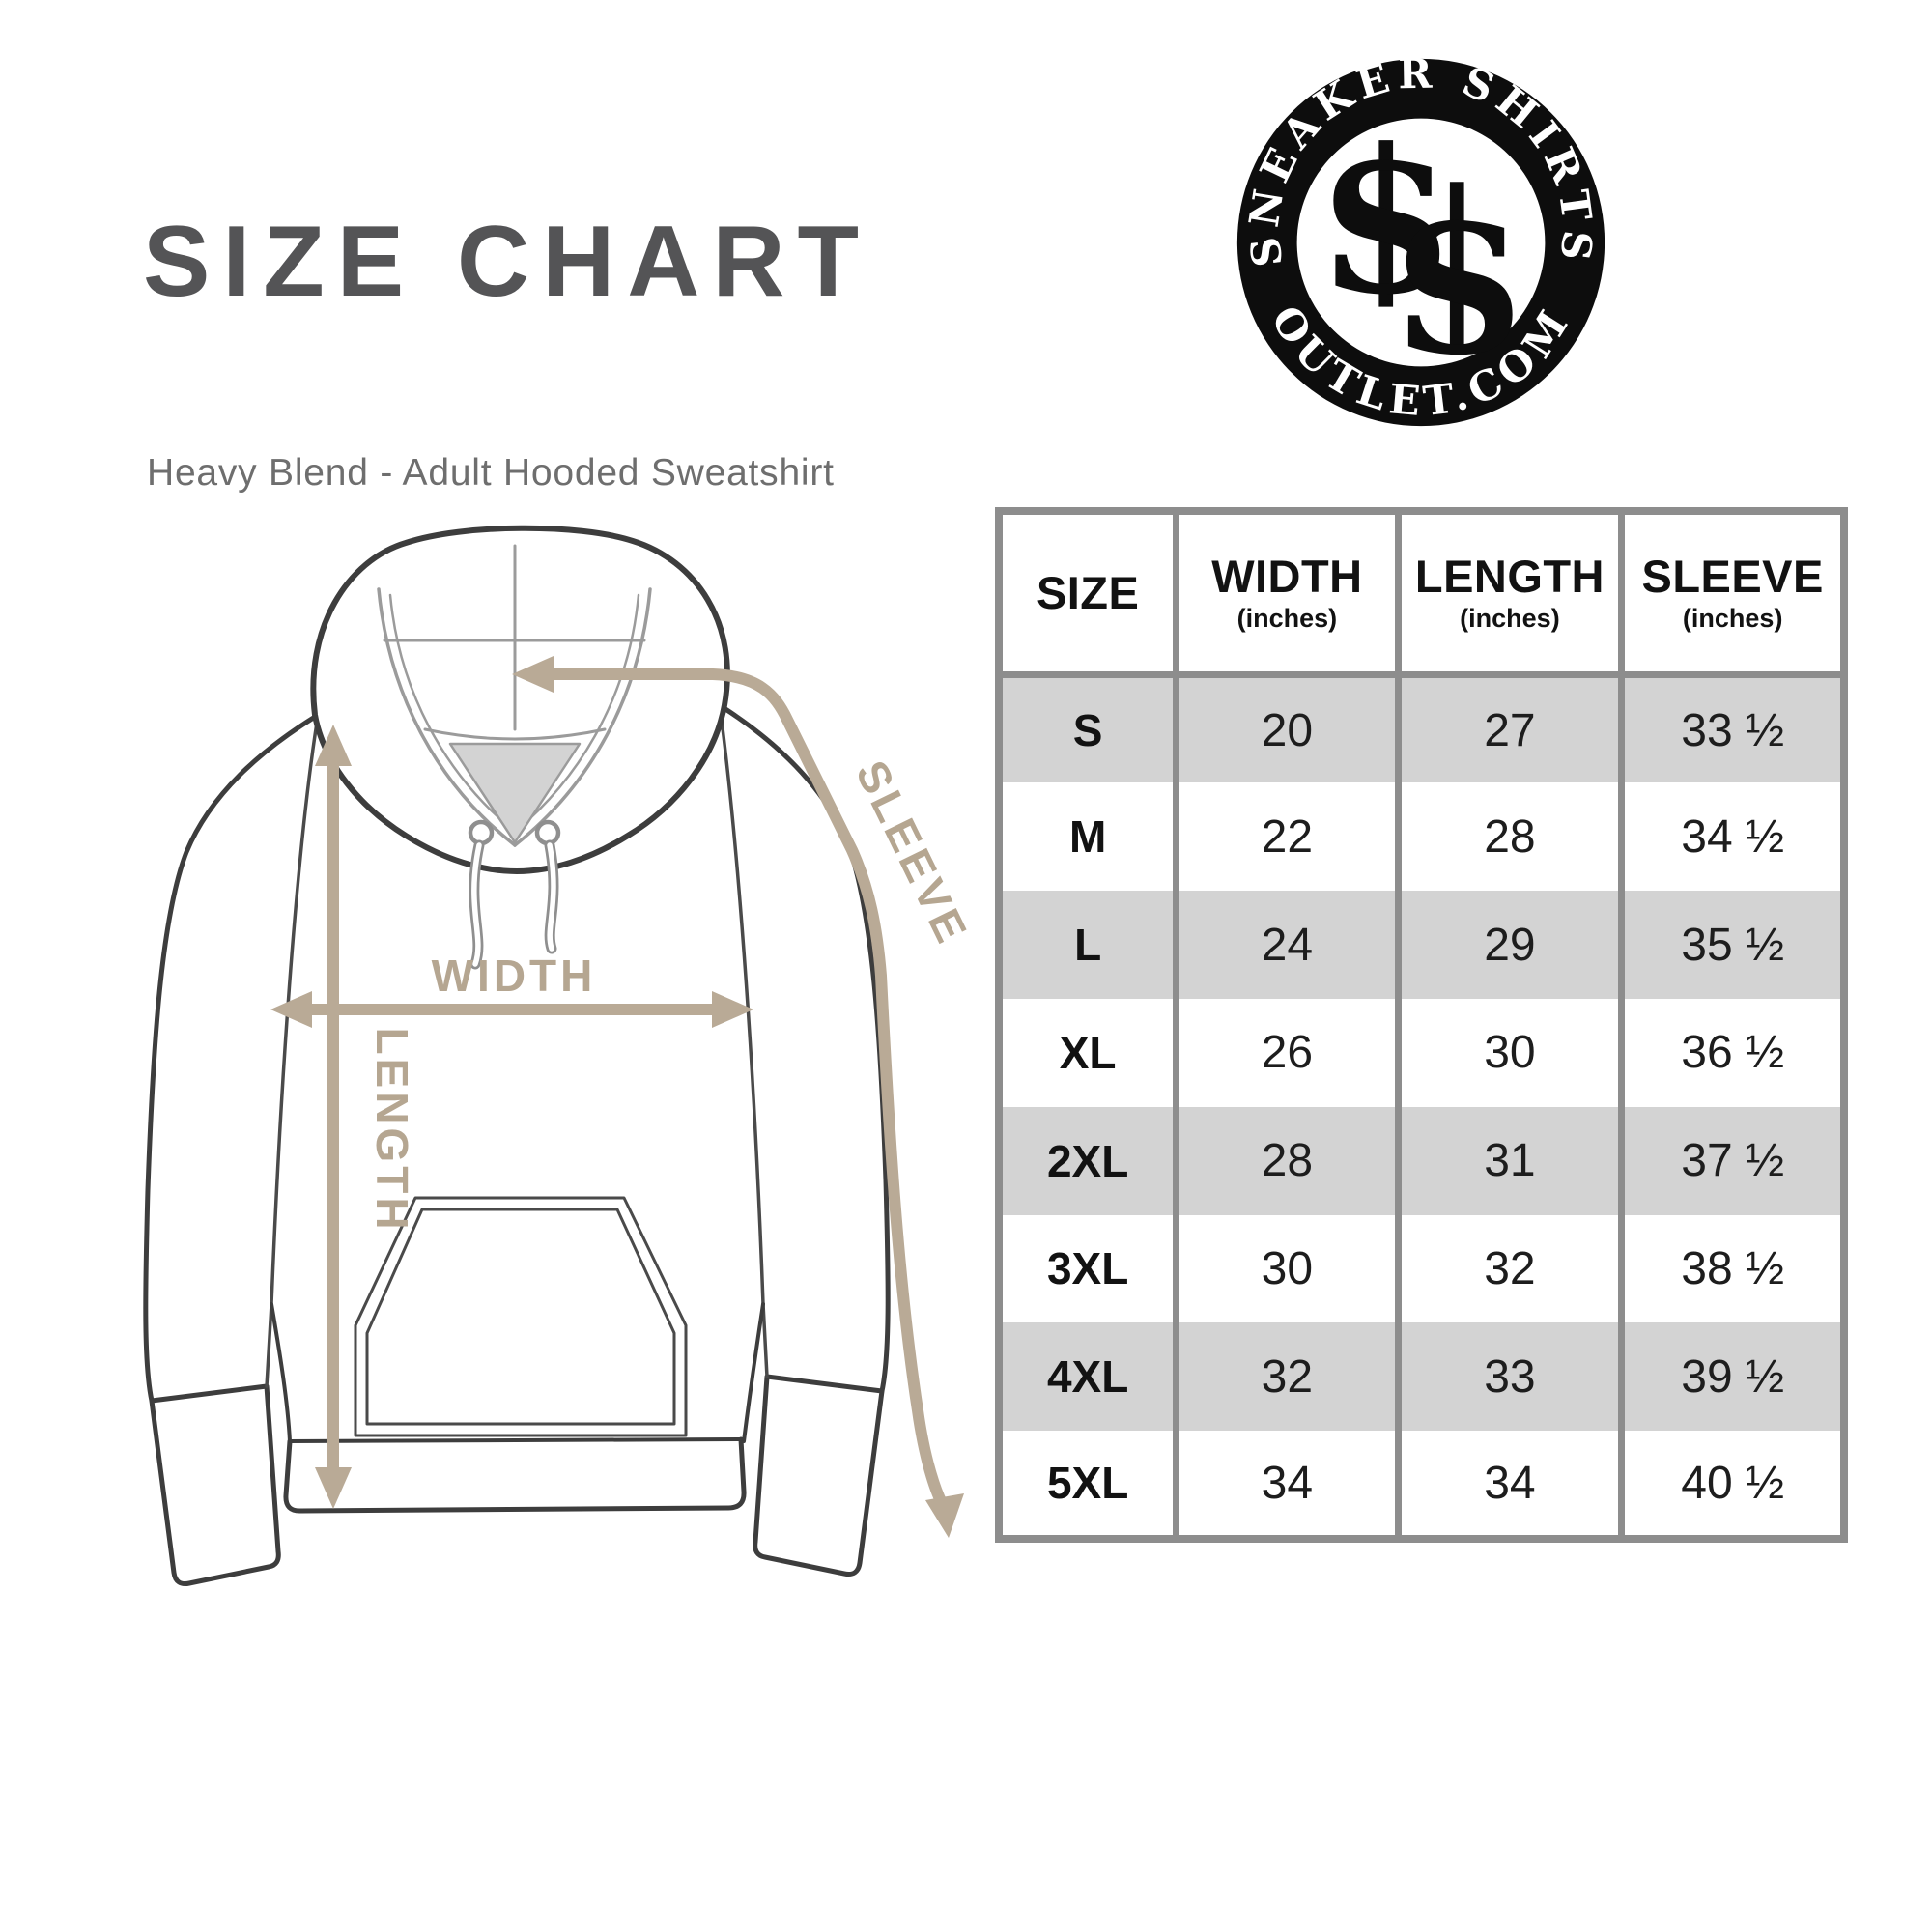  Describe the element at coordinates (1087, 1377) in the screenshot. I see `size-cell: 4XL` at that location.